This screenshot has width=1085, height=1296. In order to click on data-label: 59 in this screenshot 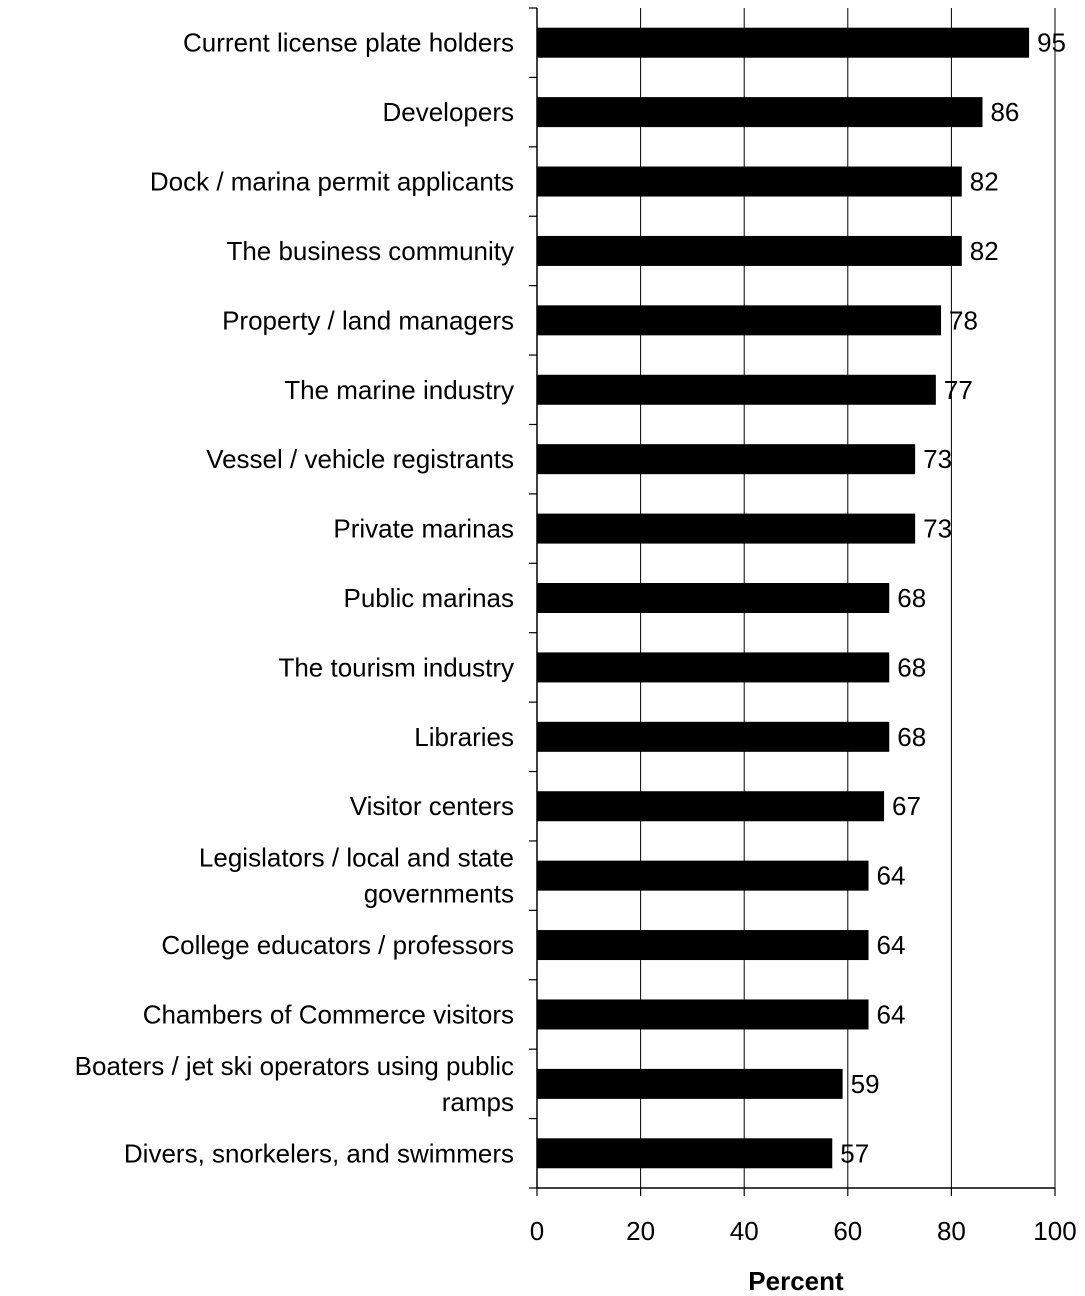, I will do `click(865, 1084)`.